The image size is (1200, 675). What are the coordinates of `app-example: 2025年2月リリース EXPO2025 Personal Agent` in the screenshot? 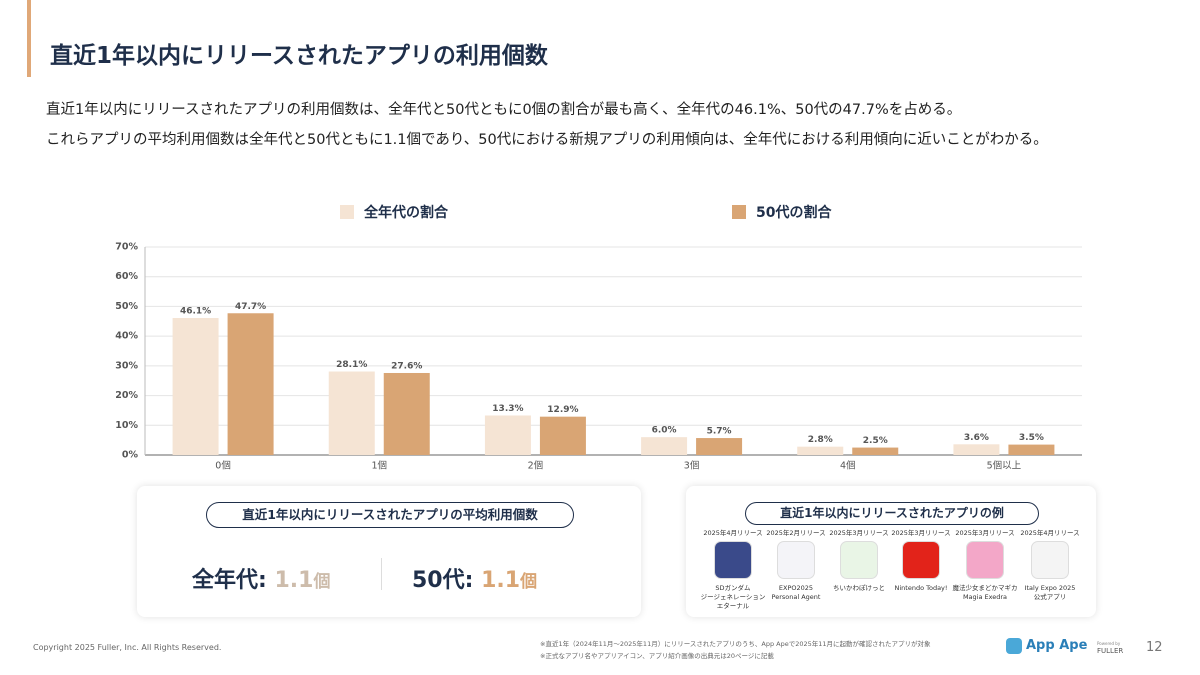 It's located at (796, 564).